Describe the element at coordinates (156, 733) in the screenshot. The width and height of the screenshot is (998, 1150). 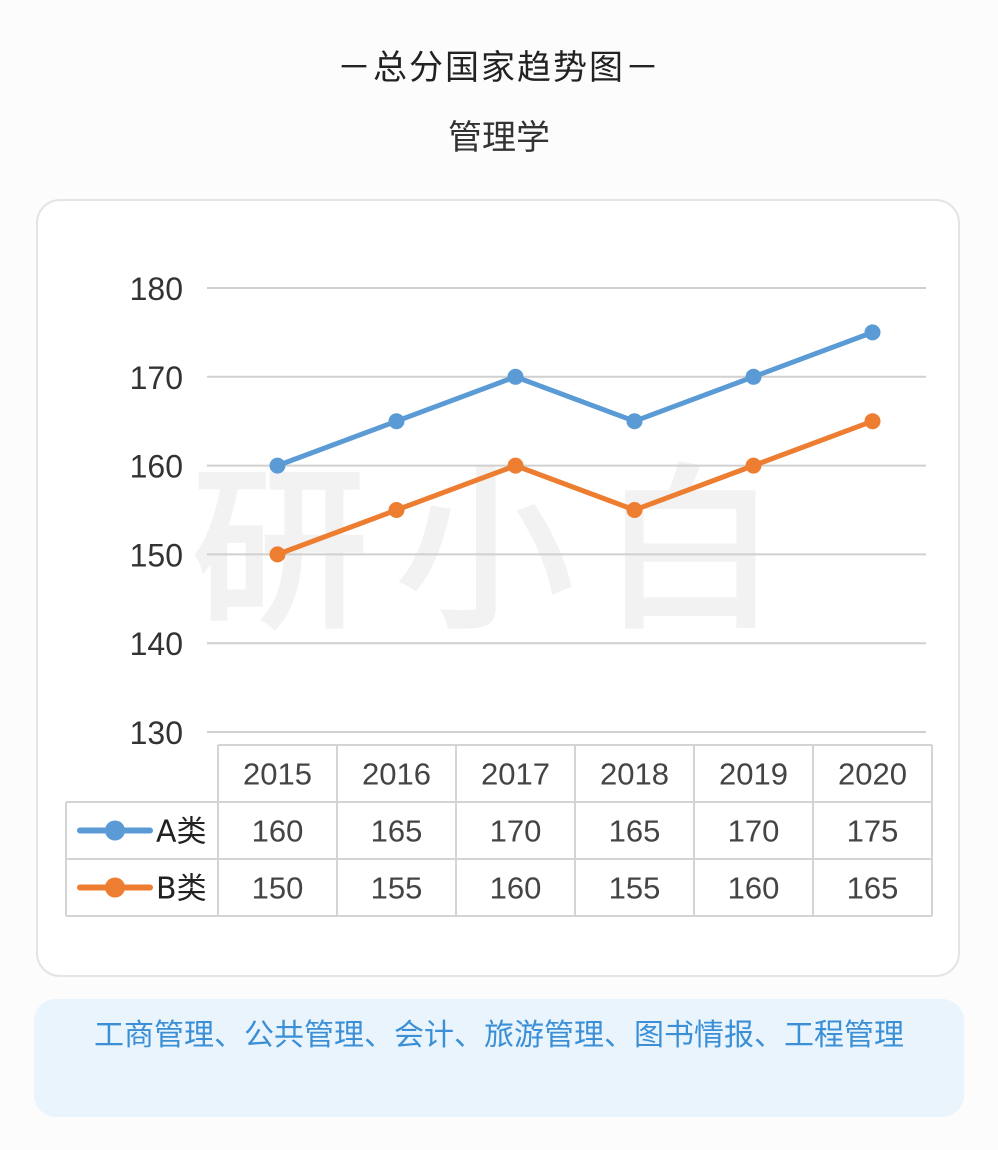
I see `y-tick-label: 130` at that location.